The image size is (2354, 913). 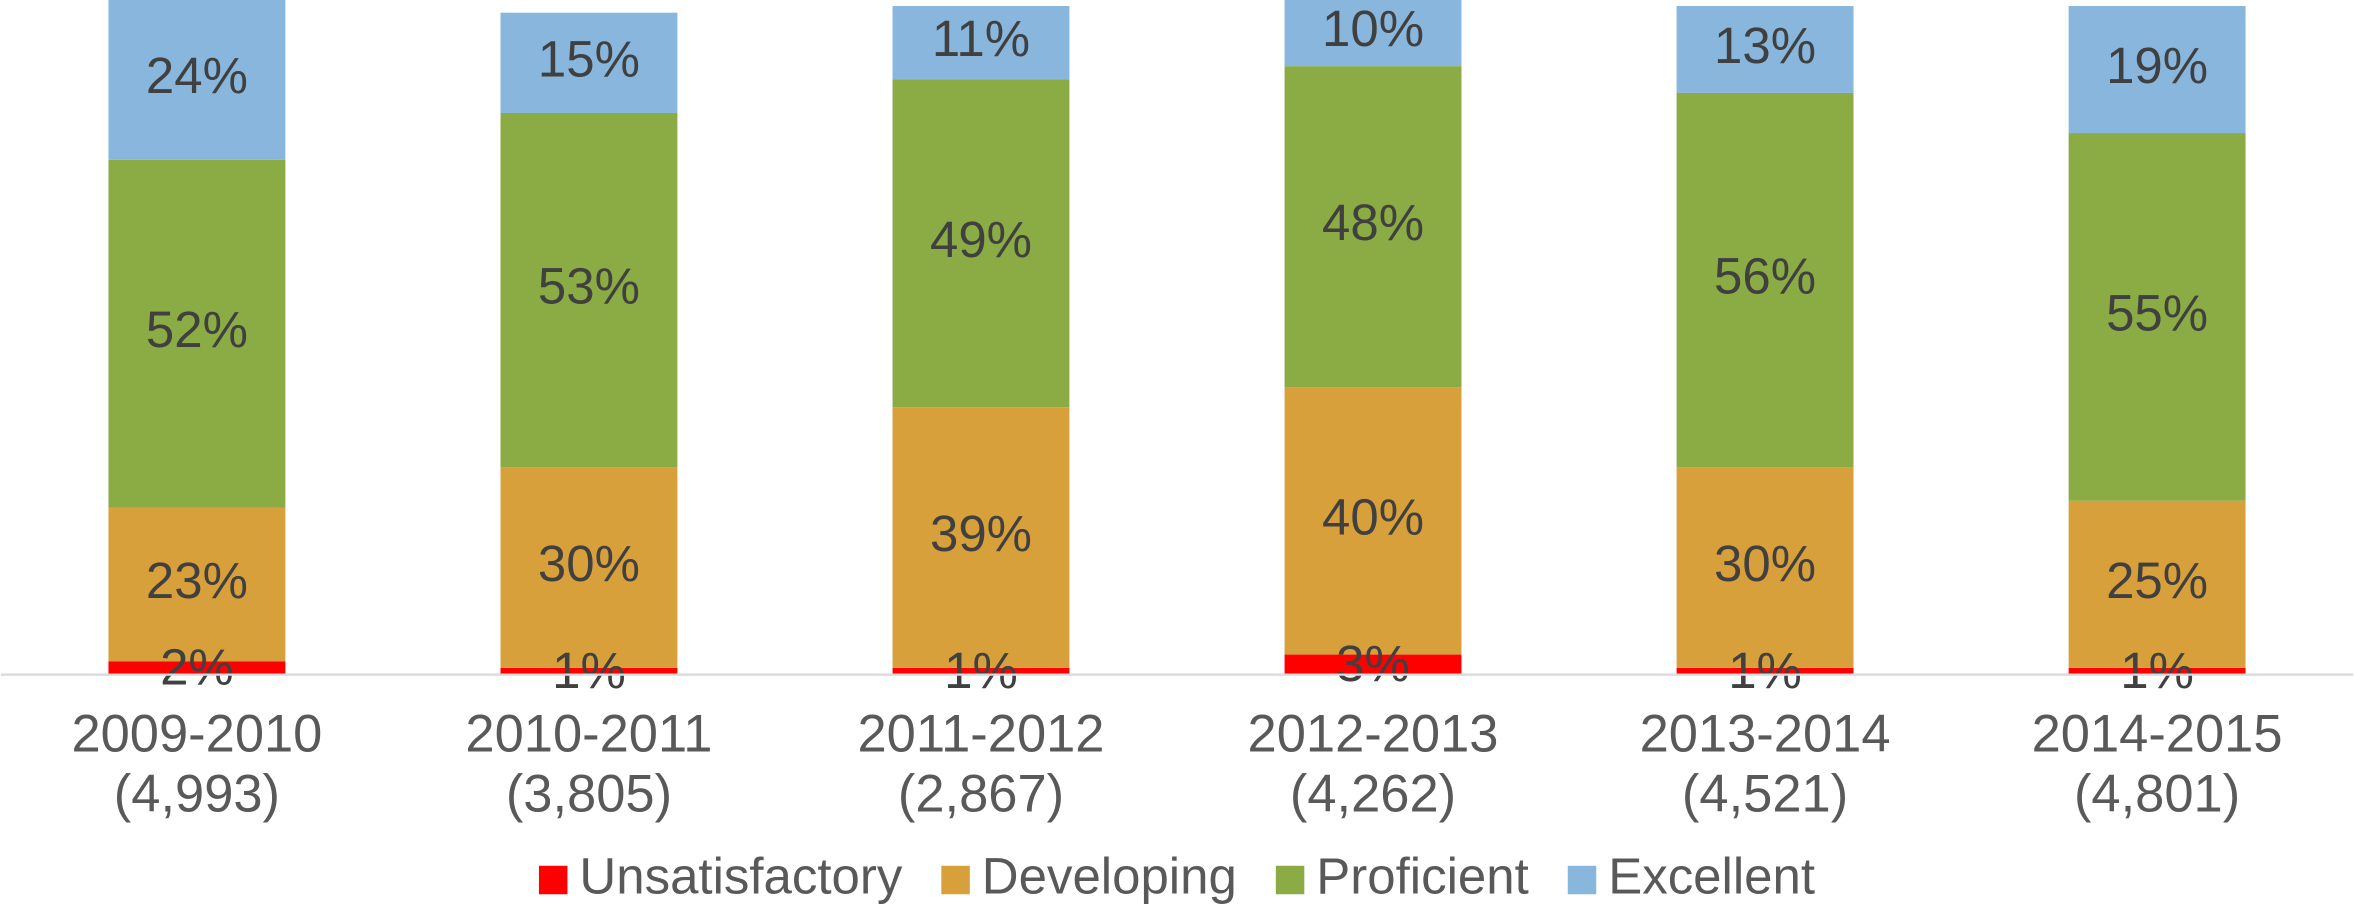 I want to click on legend-label: Proficient, so click(x=1422, y=875).